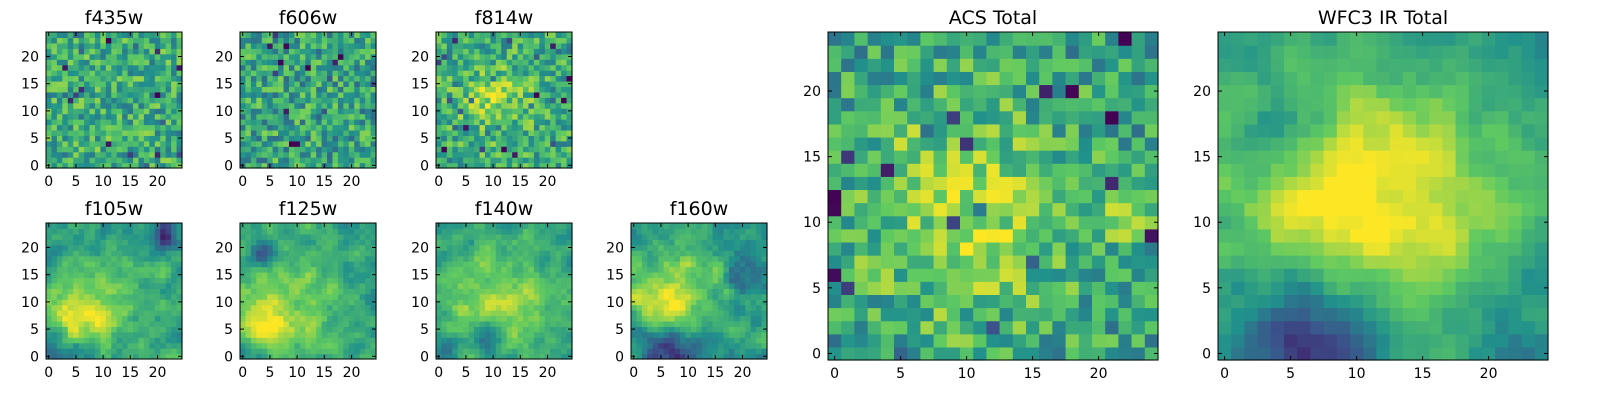 Image resolution: width=1600 pixels, height=400 pixels. Describe the element at coordinates (228, 166) in the screenshot. I see `y-tick-label: 0` at that location.